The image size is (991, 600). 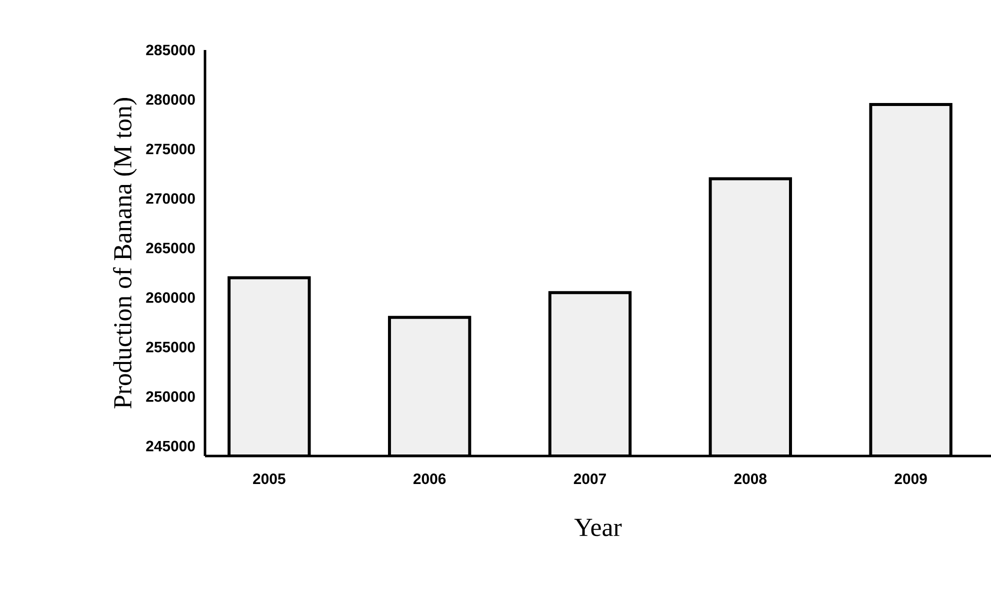 What do you see at coordinates (170, 248) in the screenshot?
I see `y-tick-label: 265000` at bounding box center [170, 248].